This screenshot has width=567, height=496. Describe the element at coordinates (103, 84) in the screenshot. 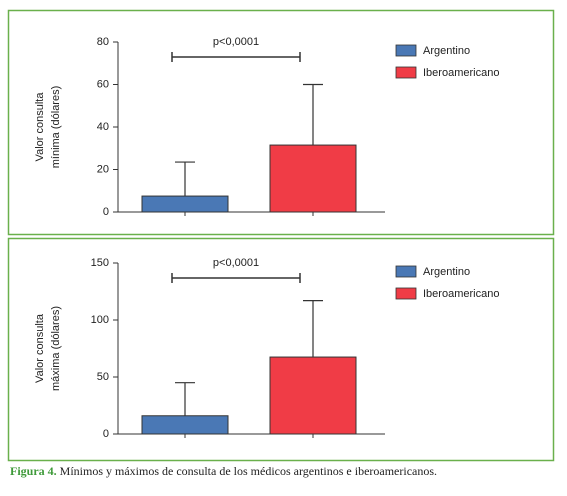

I see `y-tick-label: 60` at that location.